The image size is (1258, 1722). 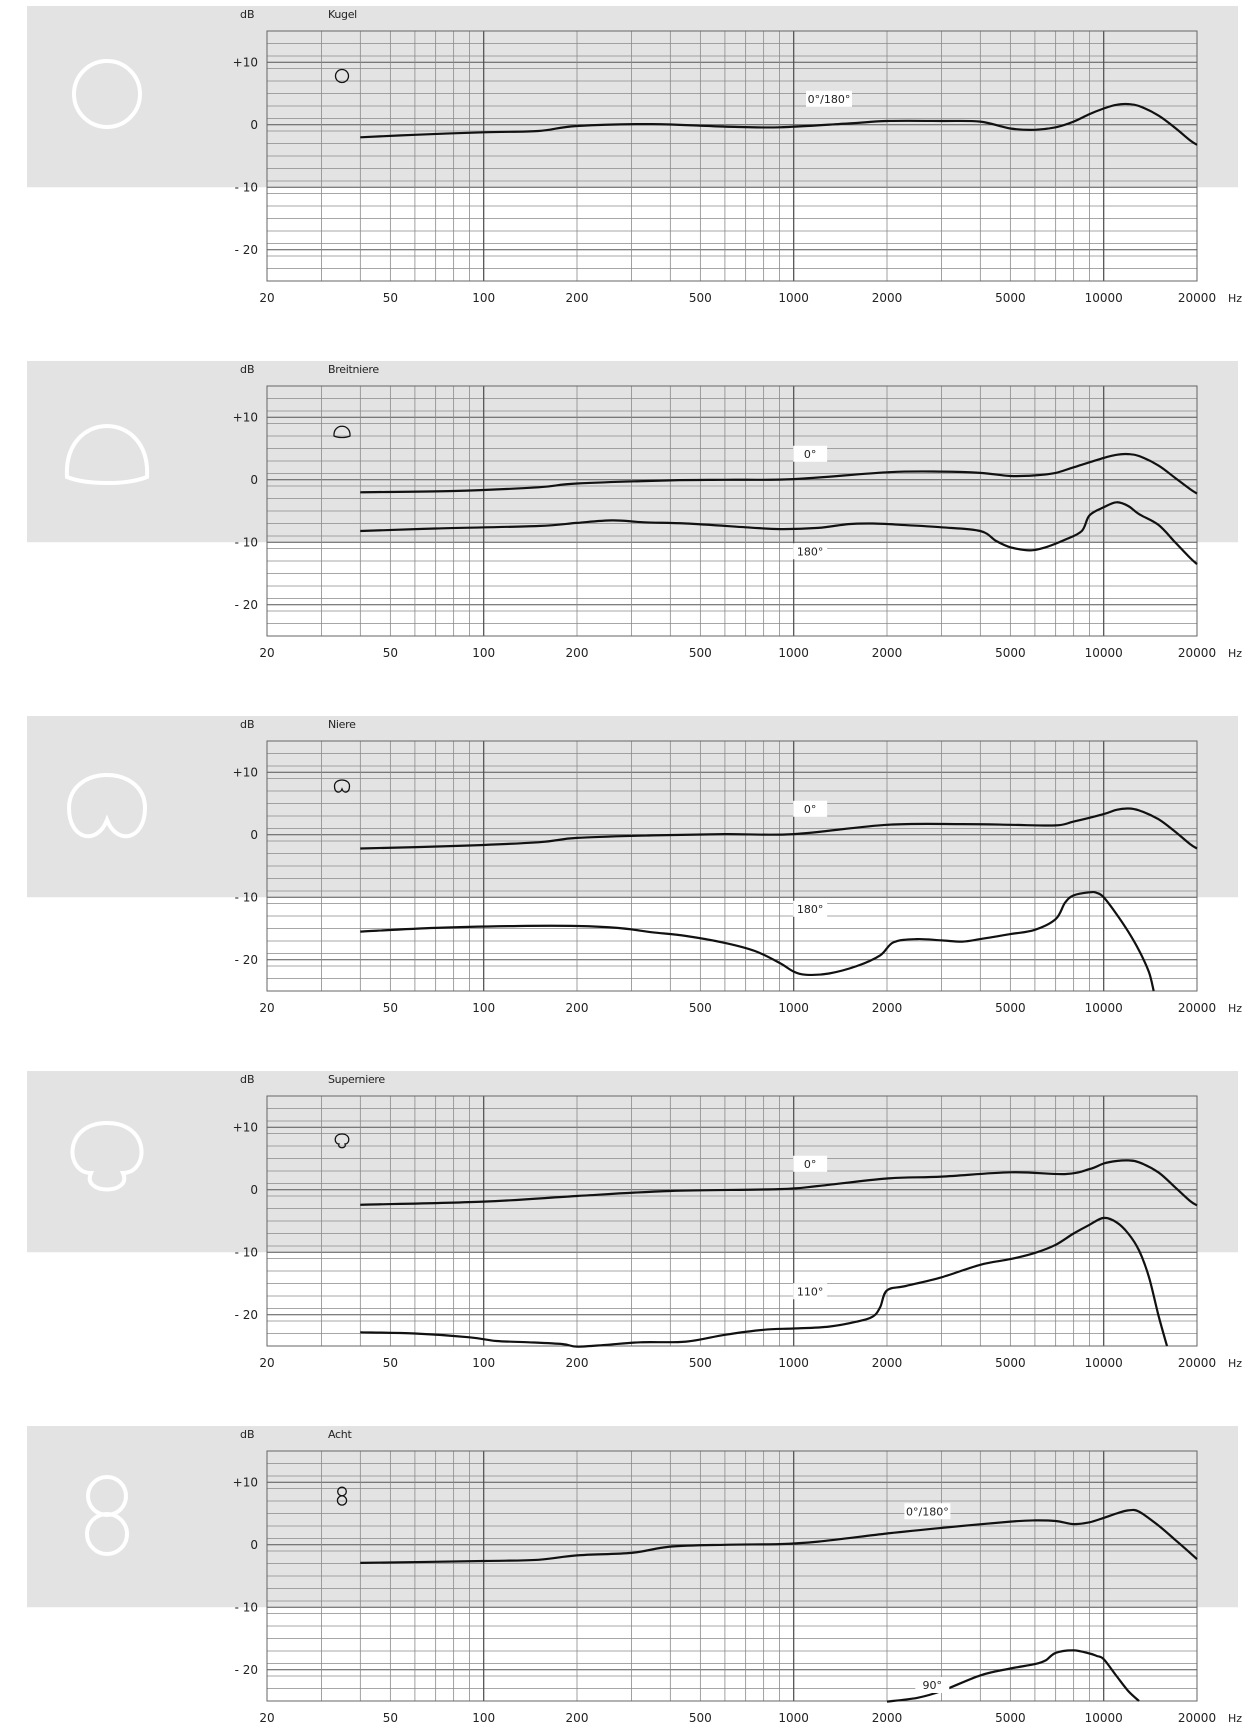 What do you see at coordinates (342, 14) in the screenshot?
I see `chart-title: Kugel` at bounding box center [342, 14].